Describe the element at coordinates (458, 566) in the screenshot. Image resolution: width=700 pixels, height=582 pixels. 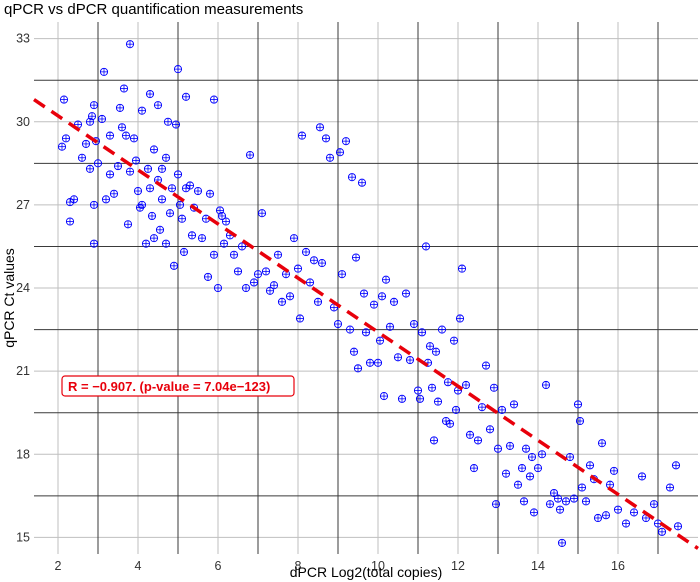
I see `x-tick-label: 12` at that location.